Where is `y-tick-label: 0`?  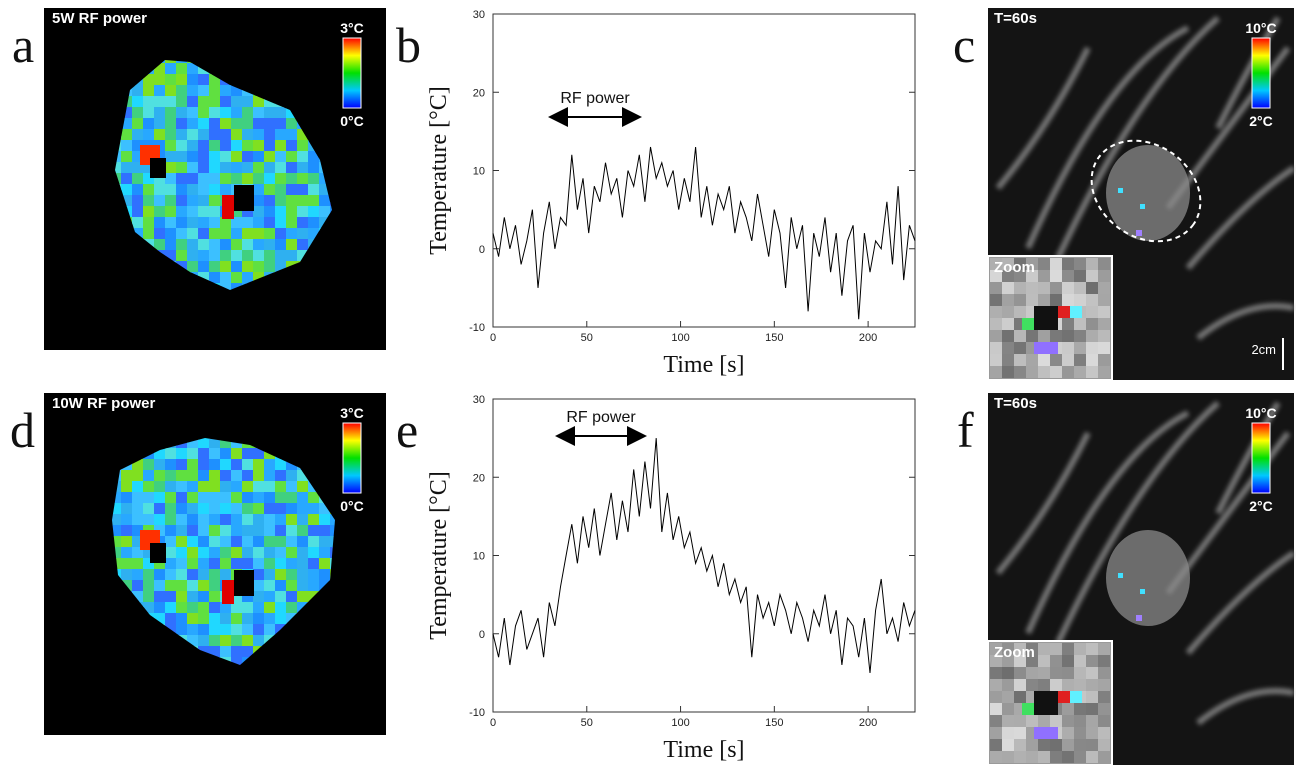
y-tick-label: 0 is located at coordinates (482, 635).